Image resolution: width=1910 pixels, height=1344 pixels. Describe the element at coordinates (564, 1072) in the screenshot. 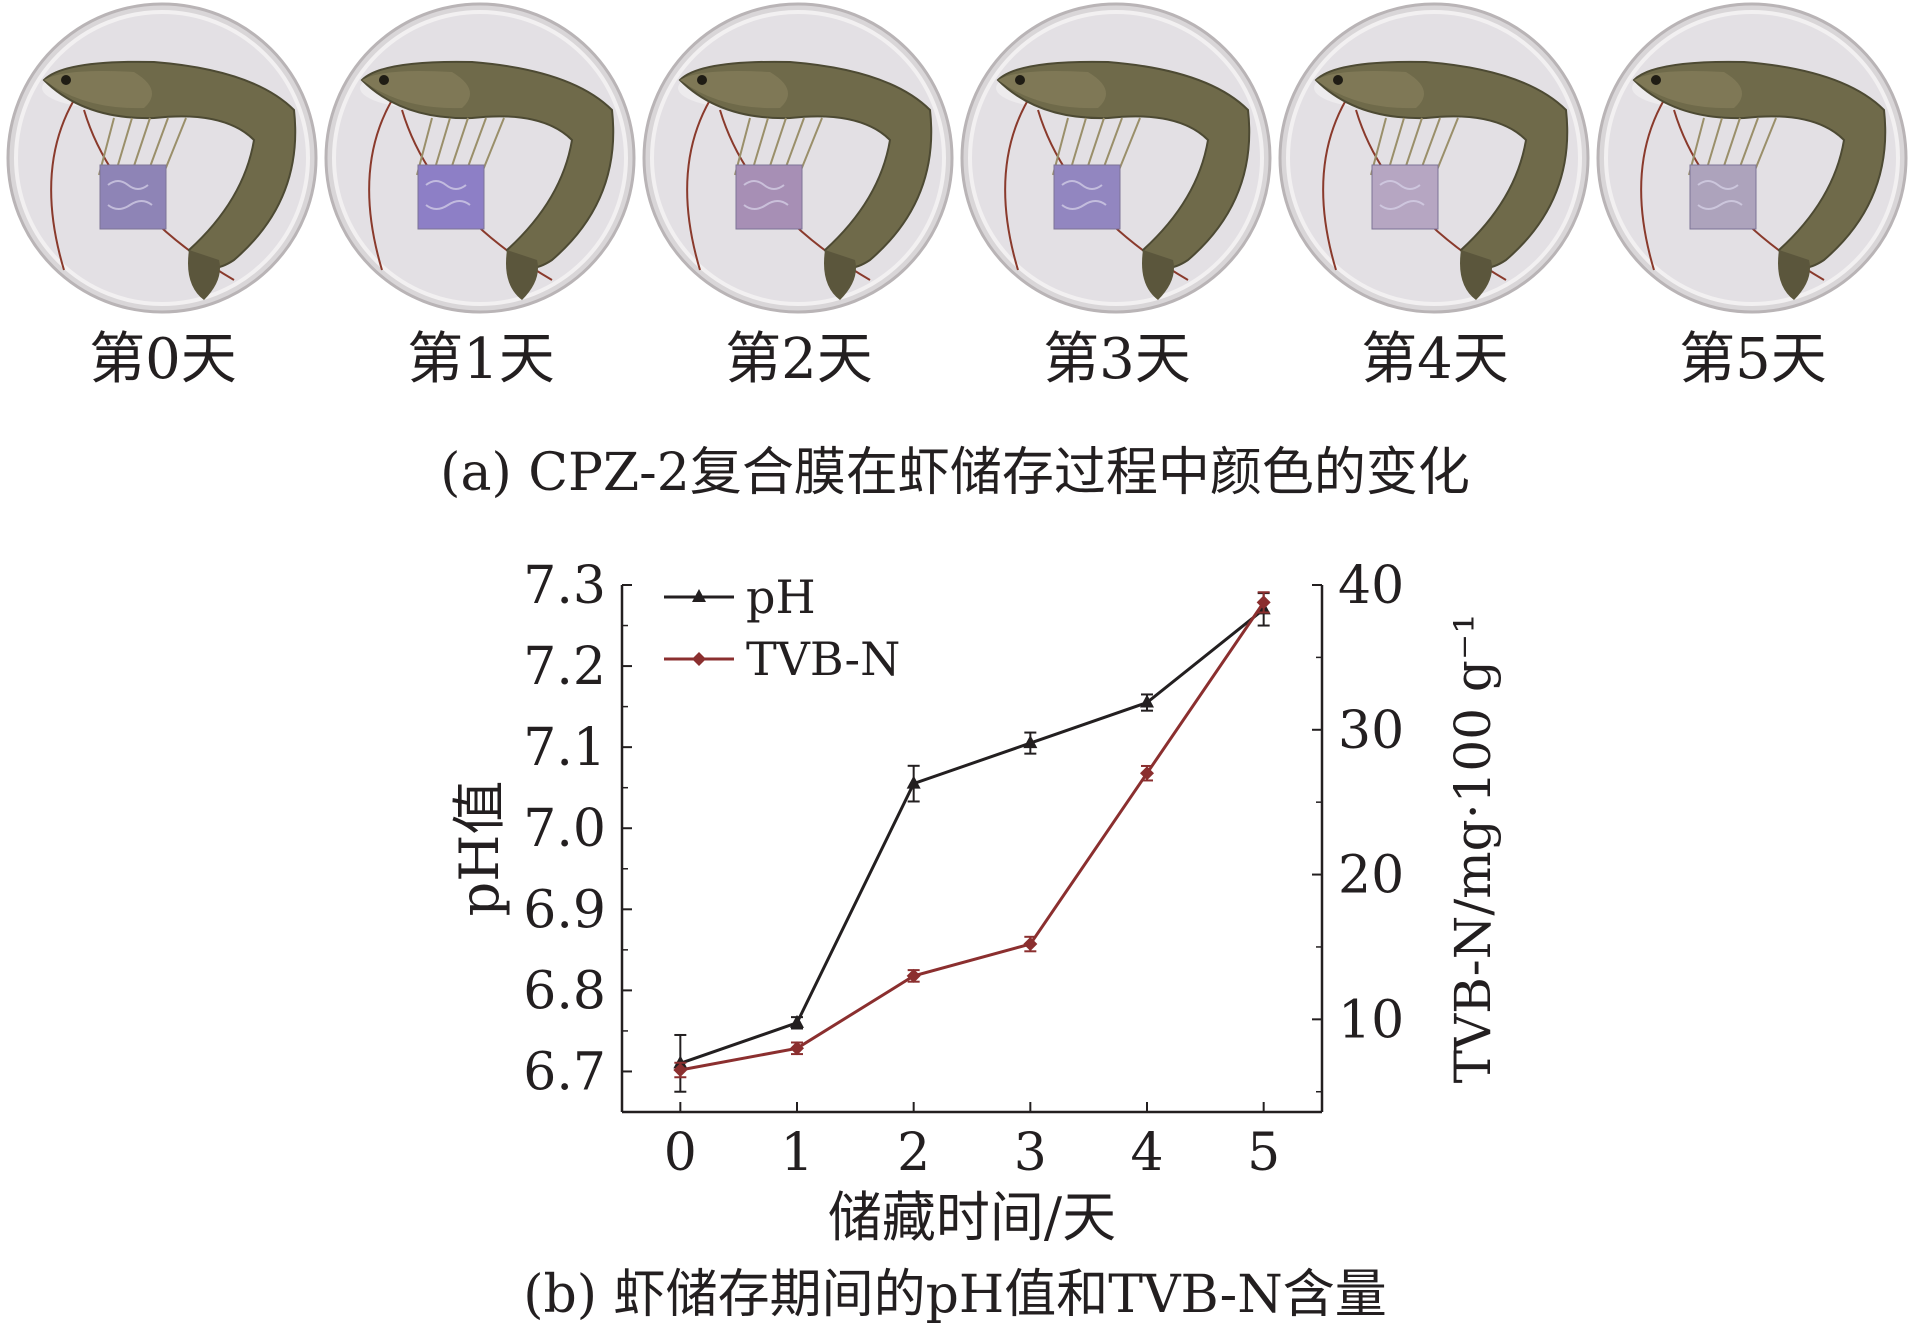

I see `y-left-tick-label: 6.7` at that location.